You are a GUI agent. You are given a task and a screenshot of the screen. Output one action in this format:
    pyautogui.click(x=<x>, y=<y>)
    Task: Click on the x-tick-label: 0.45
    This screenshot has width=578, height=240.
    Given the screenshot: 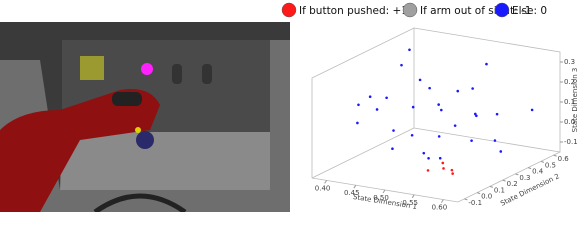 What is the action you would take?
    pyautogui.click(x=352, y=193)
    